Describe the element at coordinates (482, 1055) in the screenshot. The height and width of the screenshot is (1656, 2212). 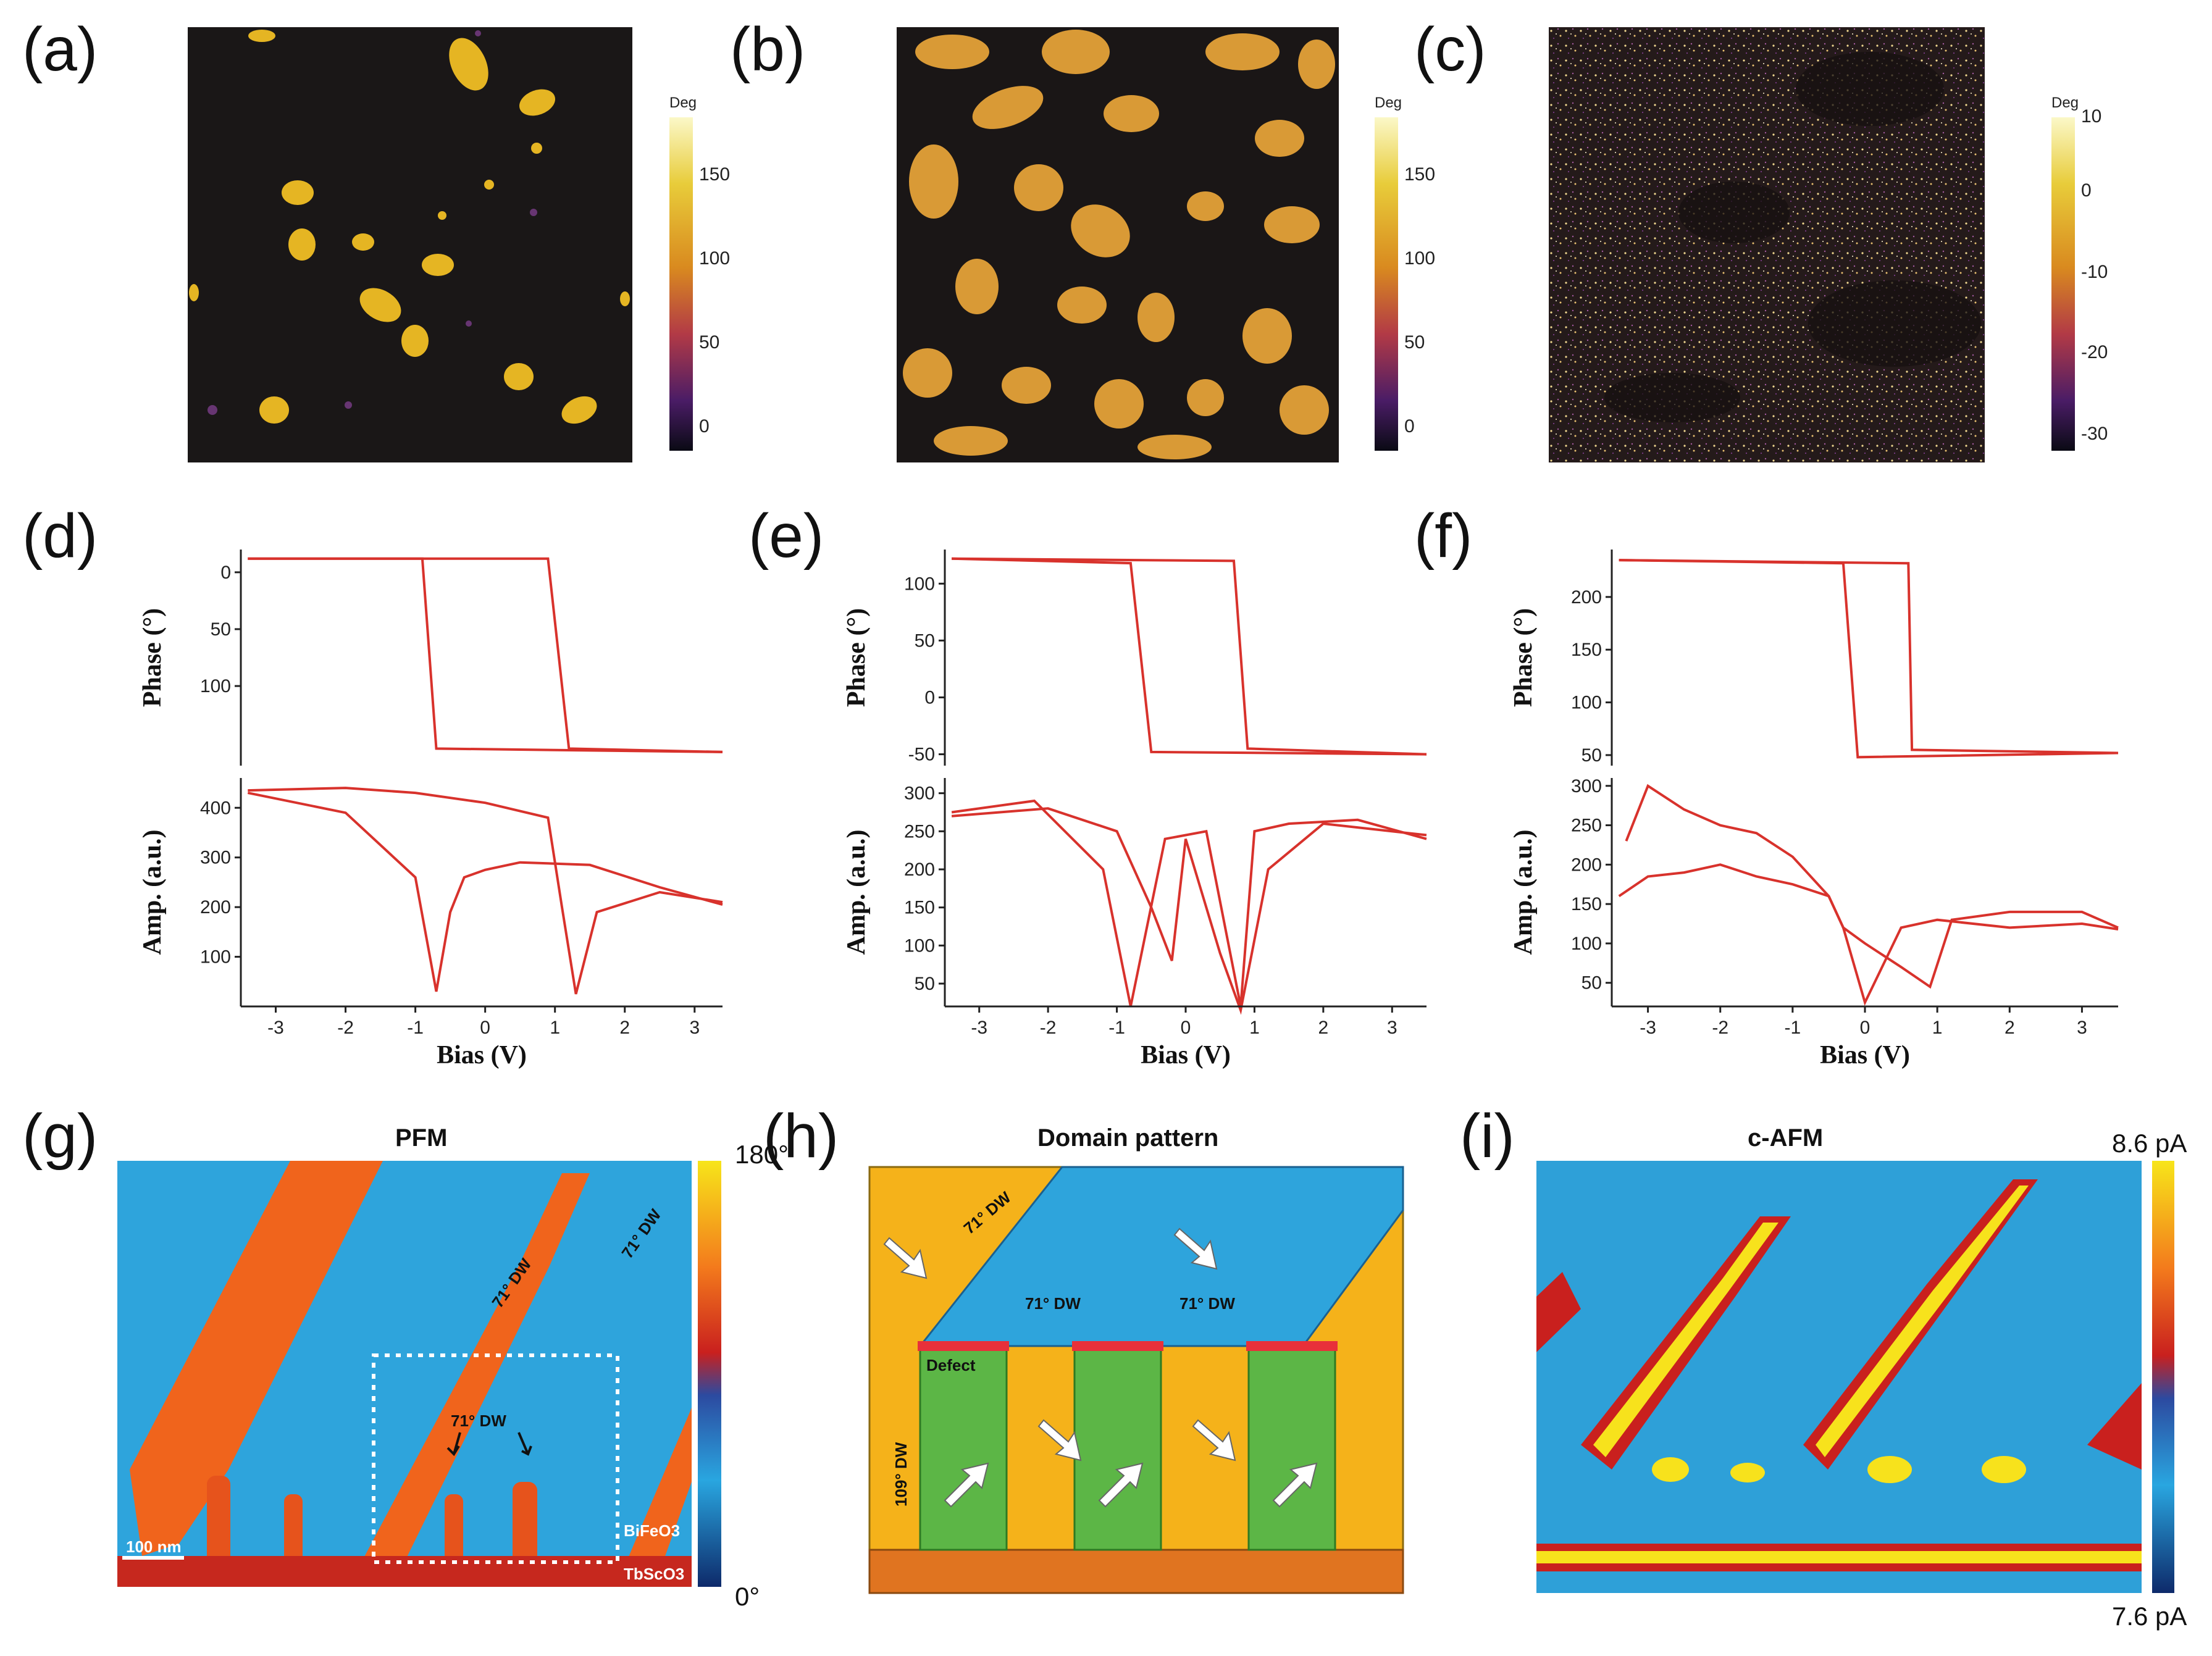
I see `x-label-d: Bias (V)` at that location.